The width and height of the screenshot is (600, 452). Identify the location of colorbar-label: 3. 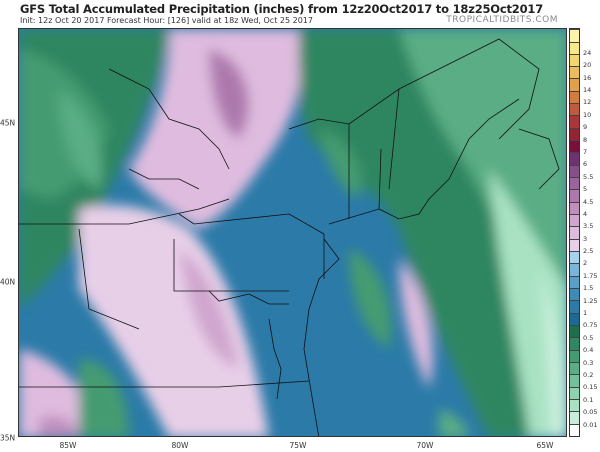
(585, 238).